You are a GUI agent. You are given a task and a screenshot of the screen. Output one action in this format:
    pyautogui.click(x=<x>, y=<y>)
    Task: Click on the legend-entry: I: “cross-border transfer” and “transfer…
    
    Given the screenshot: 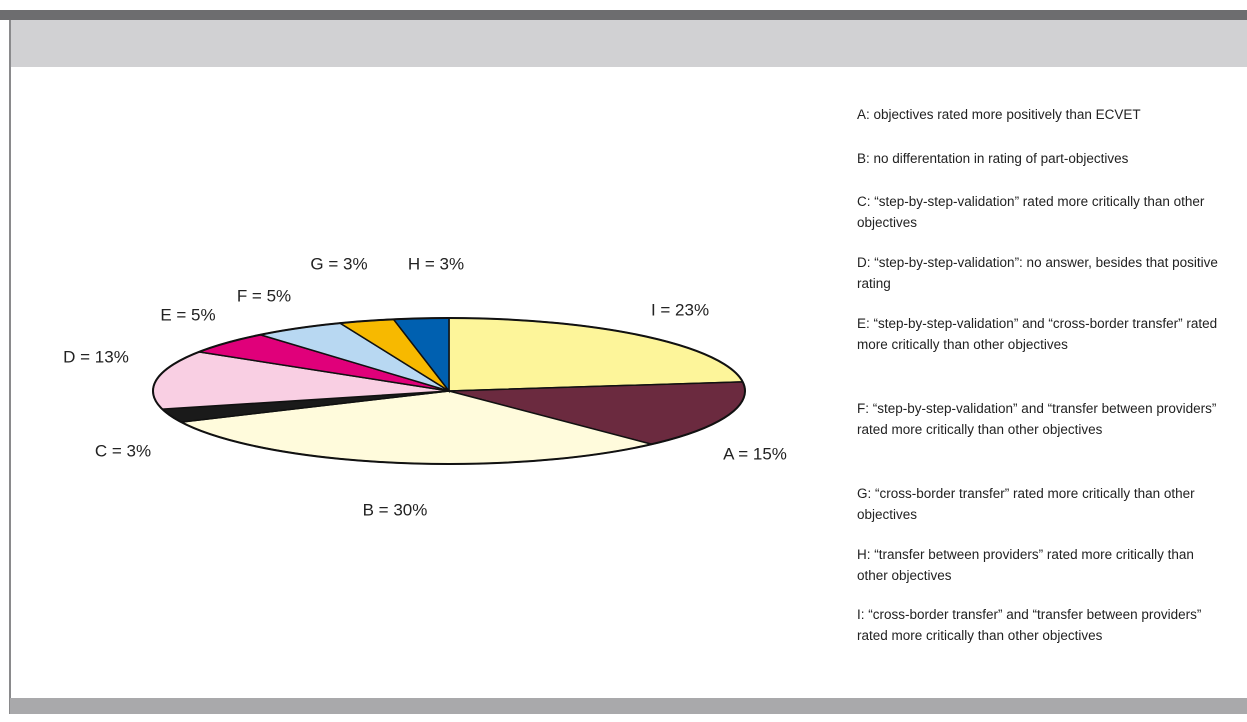 What is the action you would take?
    pyautogui.click(x=1029, y=625)
    